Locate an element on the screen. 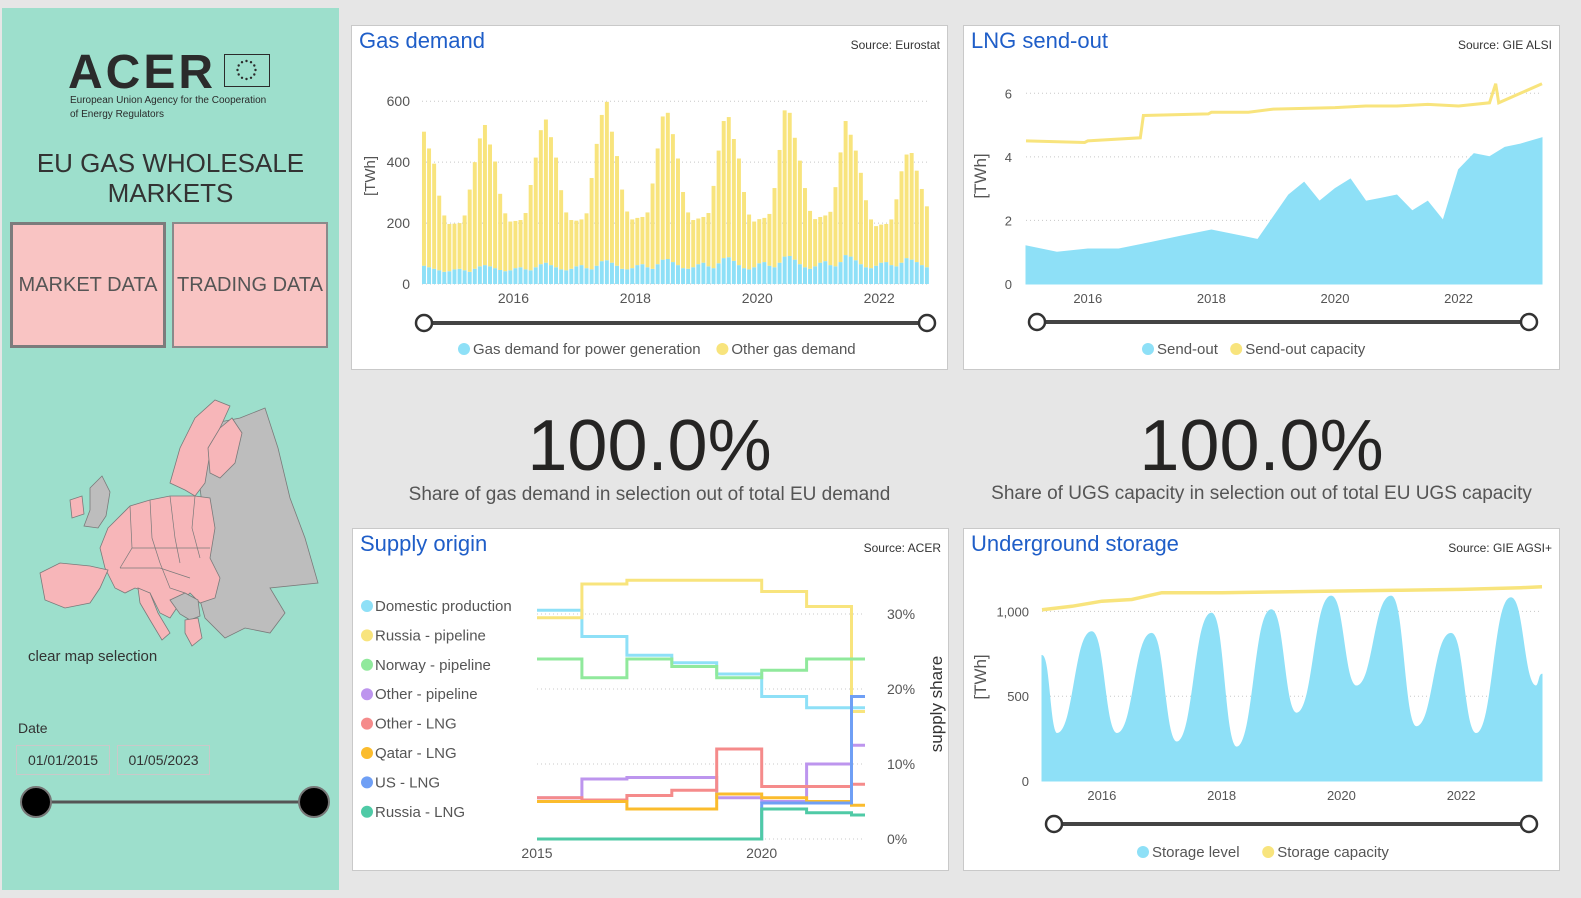 The width and height of the screenshot is (1581, 898). lng-x-tick-2: 2020 is located at coordinates (1335, 298).